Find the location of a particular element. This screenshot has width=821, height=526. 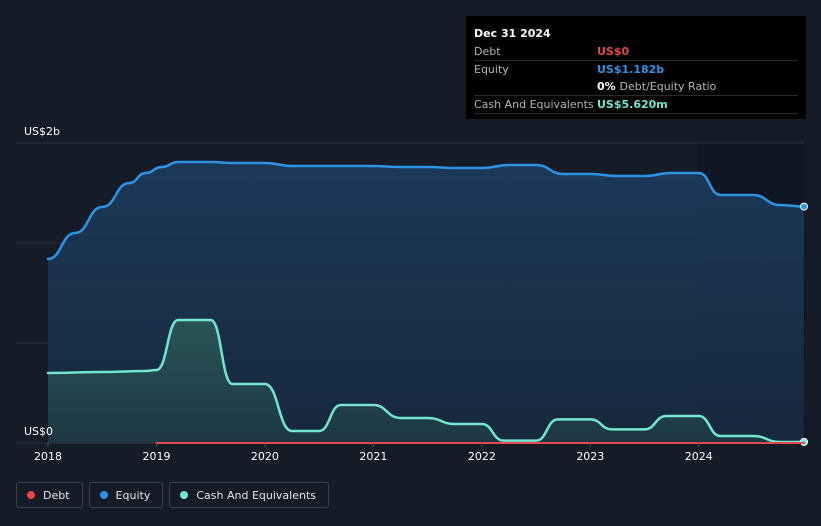

x-tick-label: 2020 is located at coordinates (265, 456).